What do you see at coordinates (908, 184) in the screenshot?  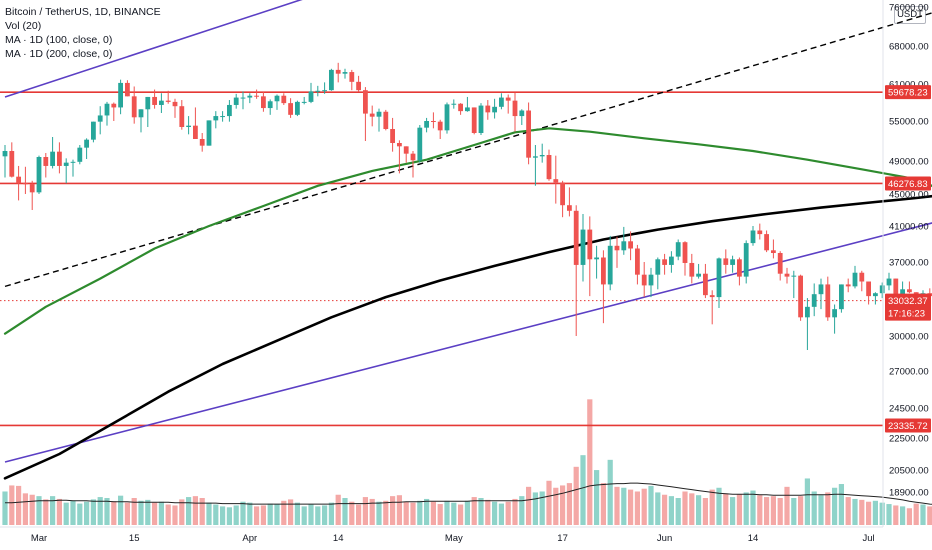 I see `level-price-tag-label: 46276.83` at bounding box center [908, 184].